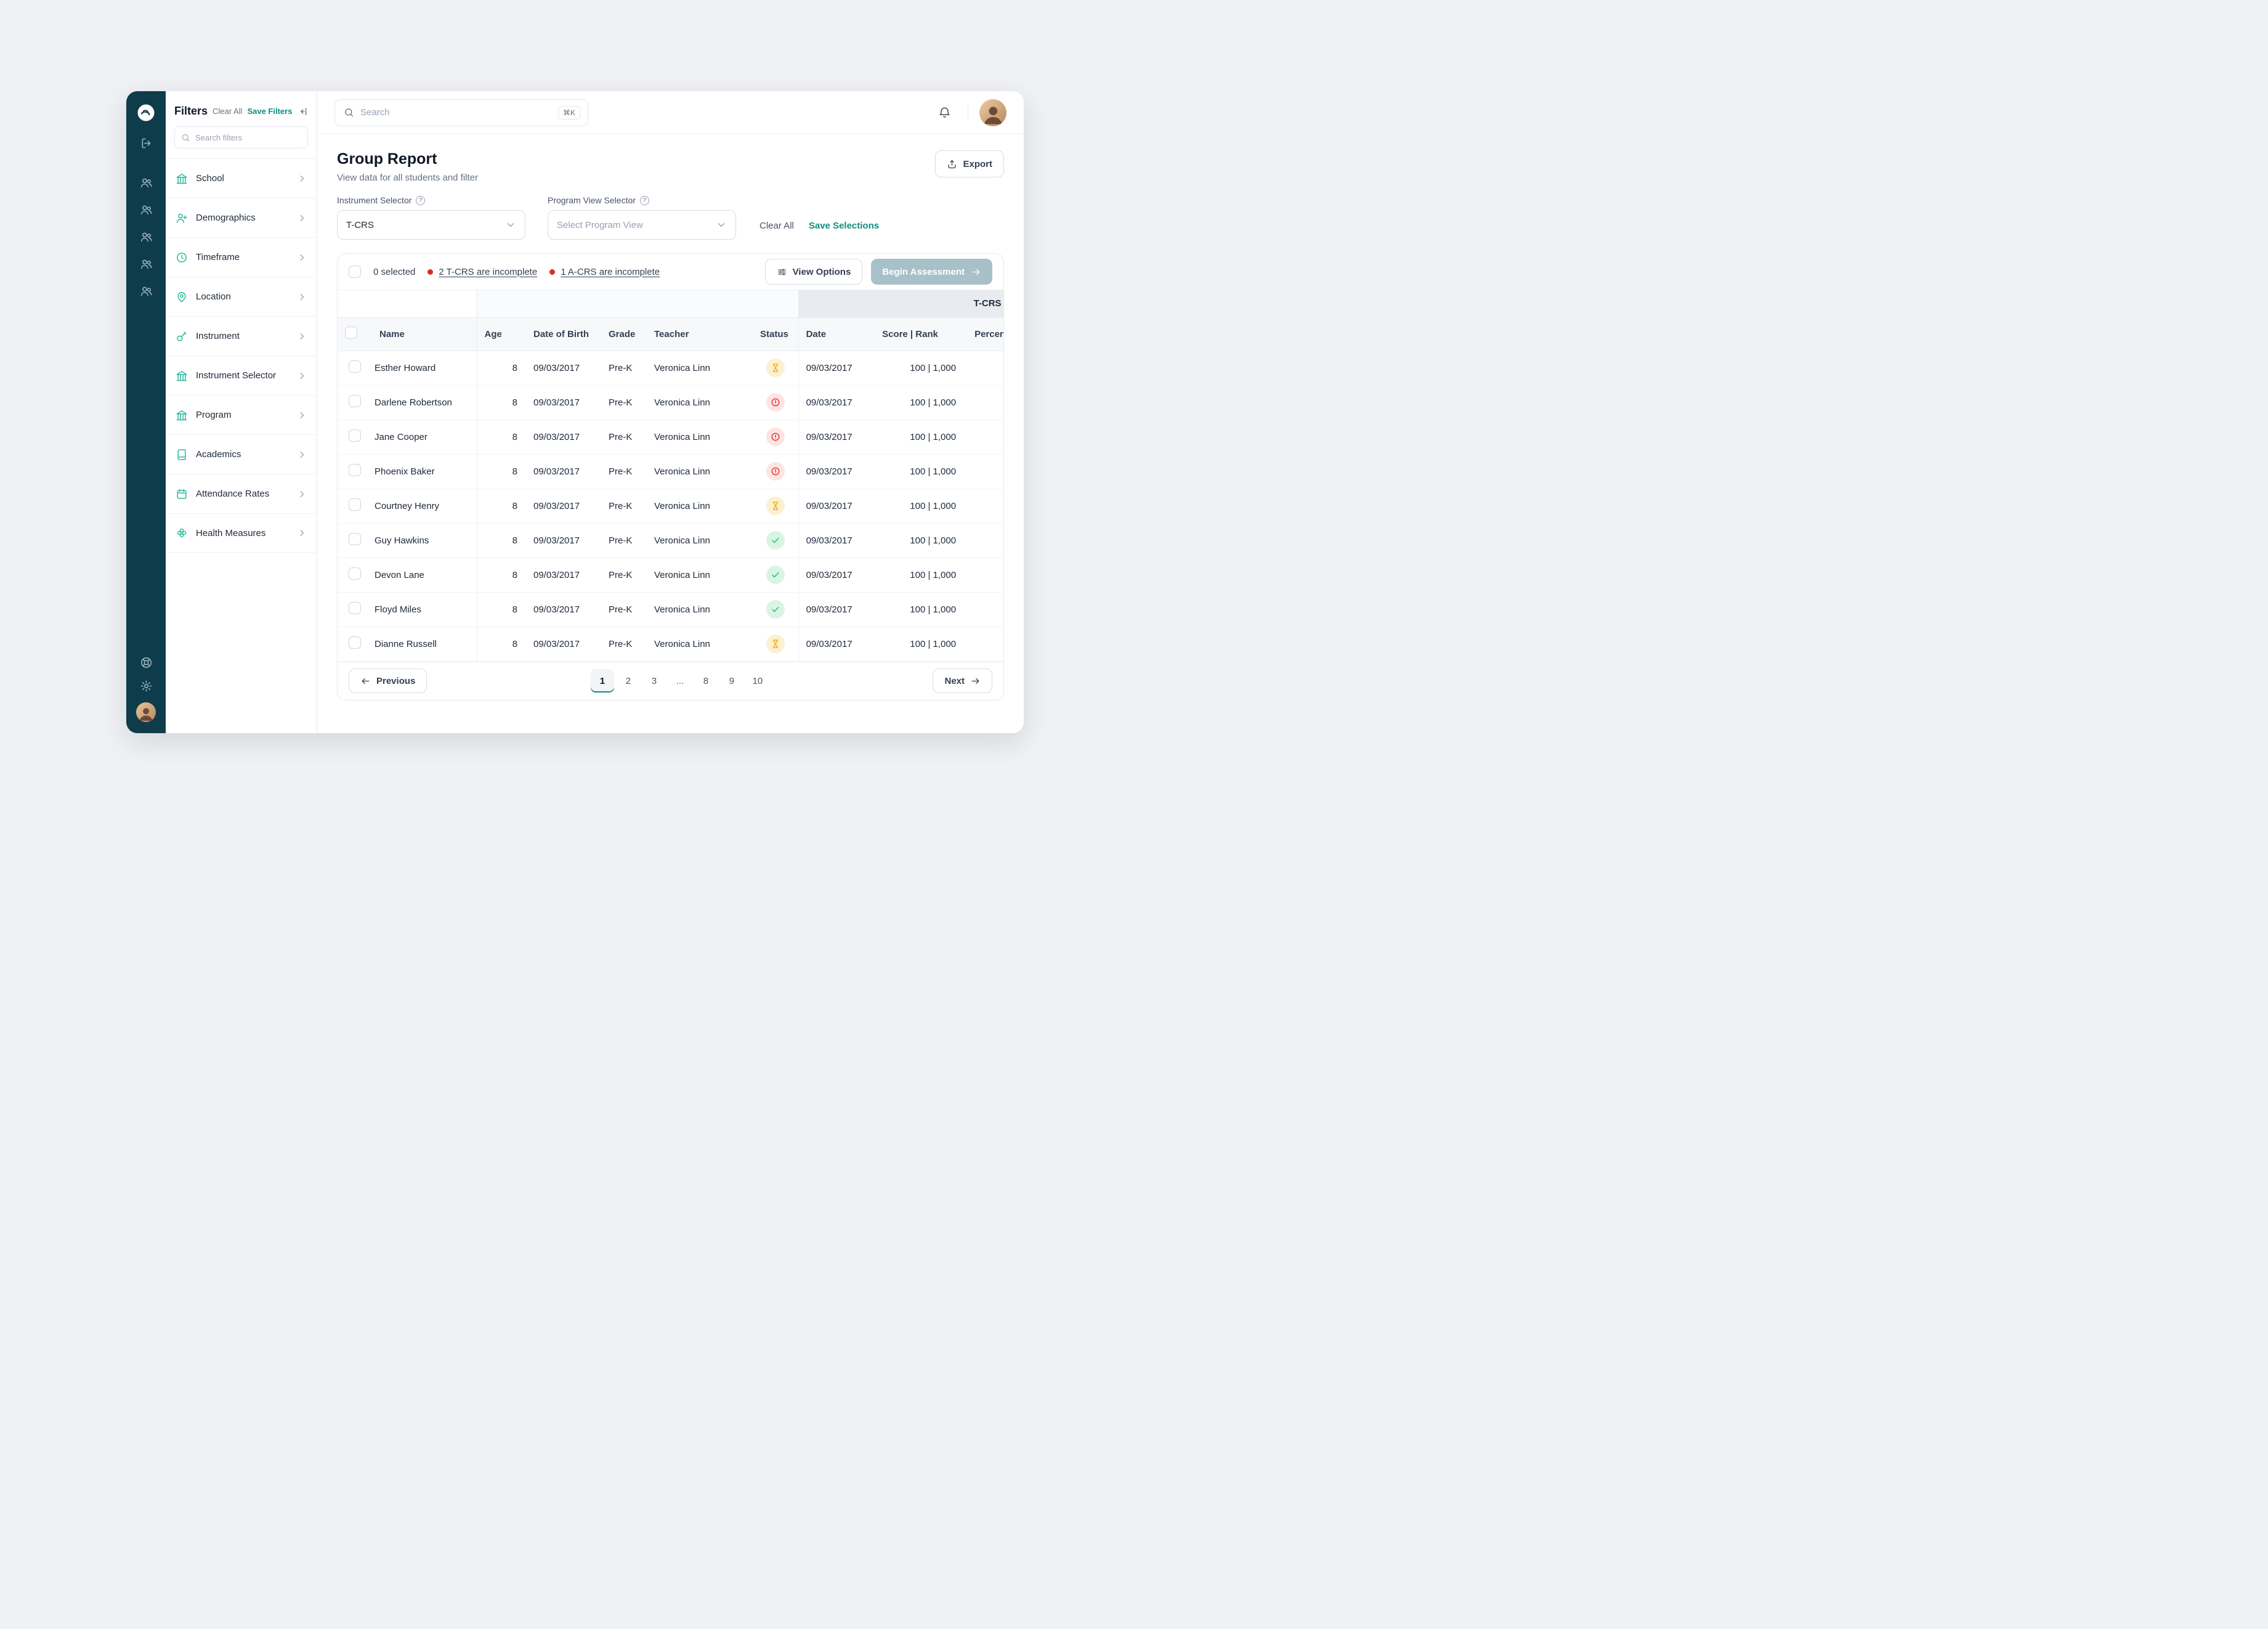 The height and width of the screenshot is (1629, 2268). What do you see at coordinates (844, 226) in the screenshot?
I see `save-selections-button: Save Selections` at bounding box center [844, 226].